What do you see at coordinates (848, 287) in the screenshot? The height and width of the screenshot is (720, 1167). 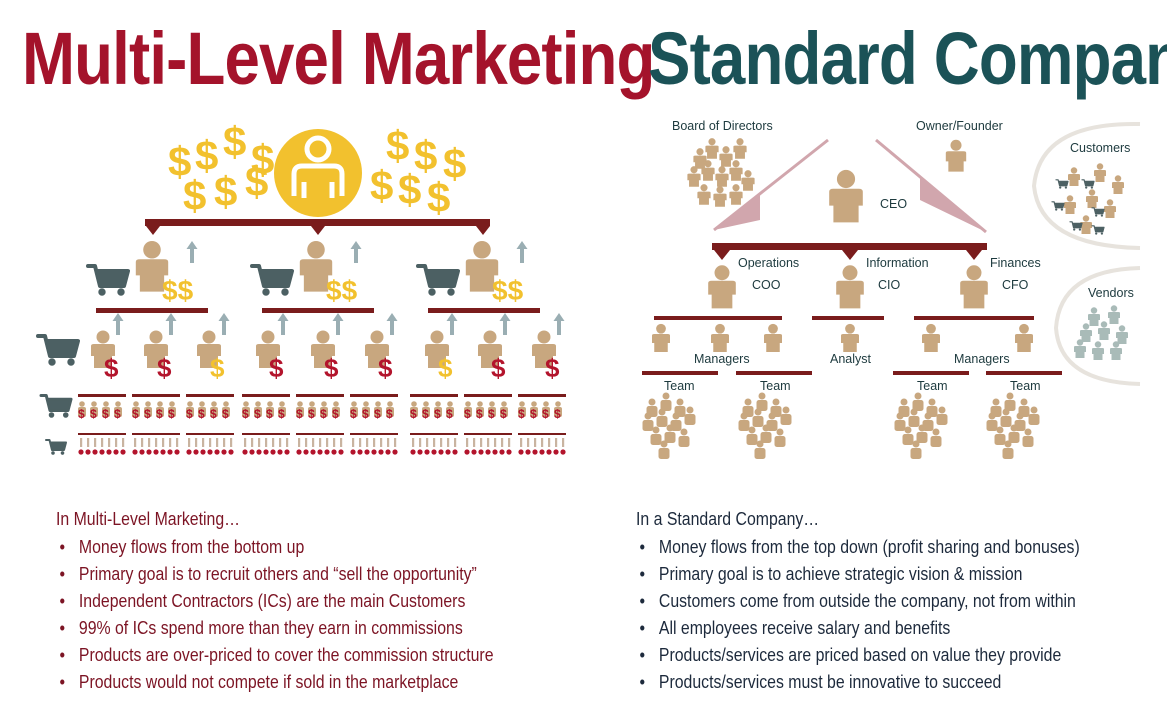 I see `executives` at bounding box center [848, 287].